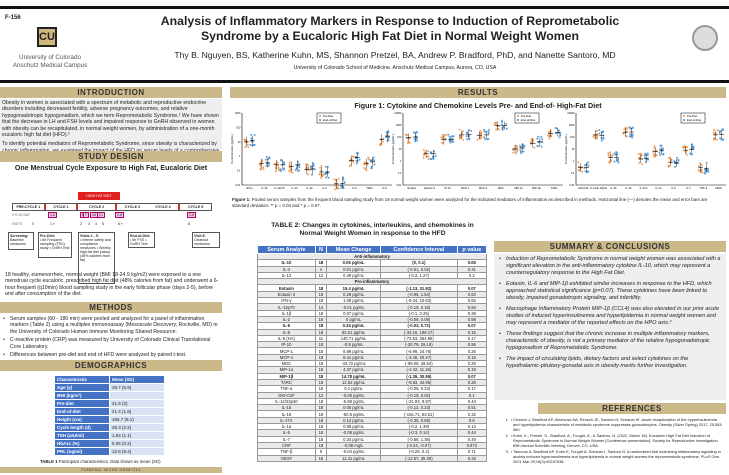  I want to click on col-p: p value, so click(472, 249).